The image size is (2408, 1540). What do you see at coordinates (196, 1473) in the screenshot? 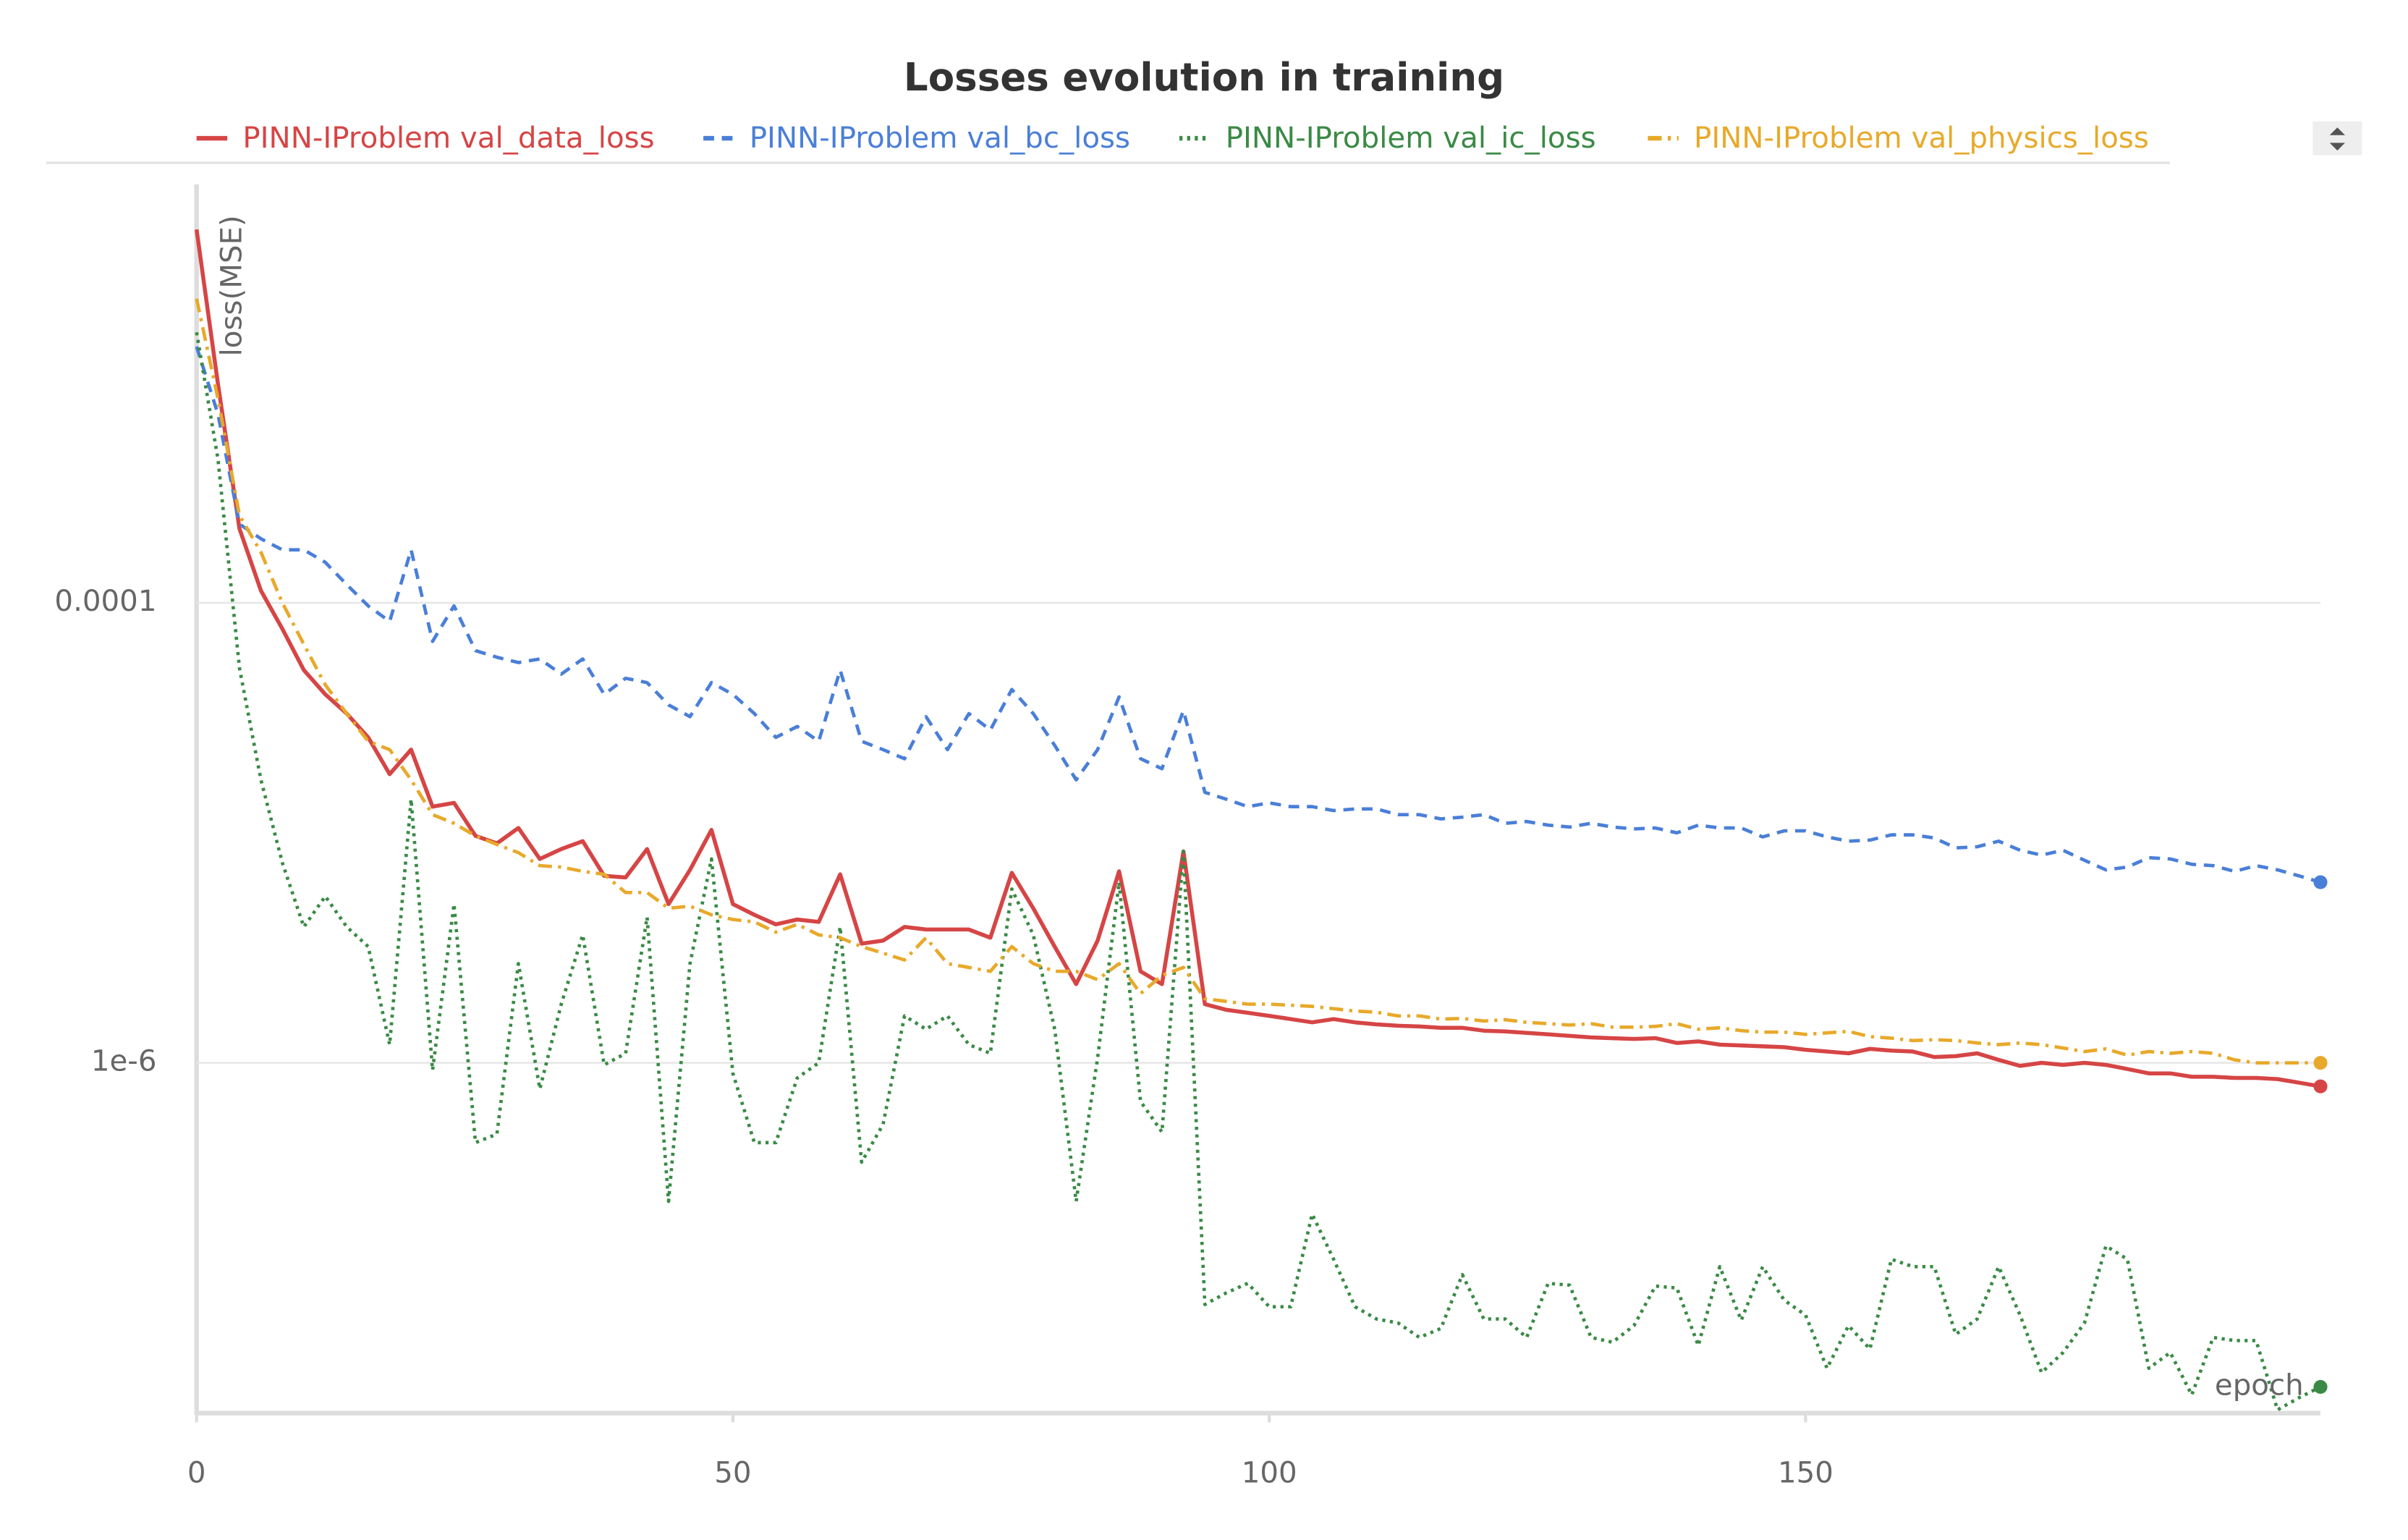
I see `x-tick-label: 0` at bounding box center [196, 1473].